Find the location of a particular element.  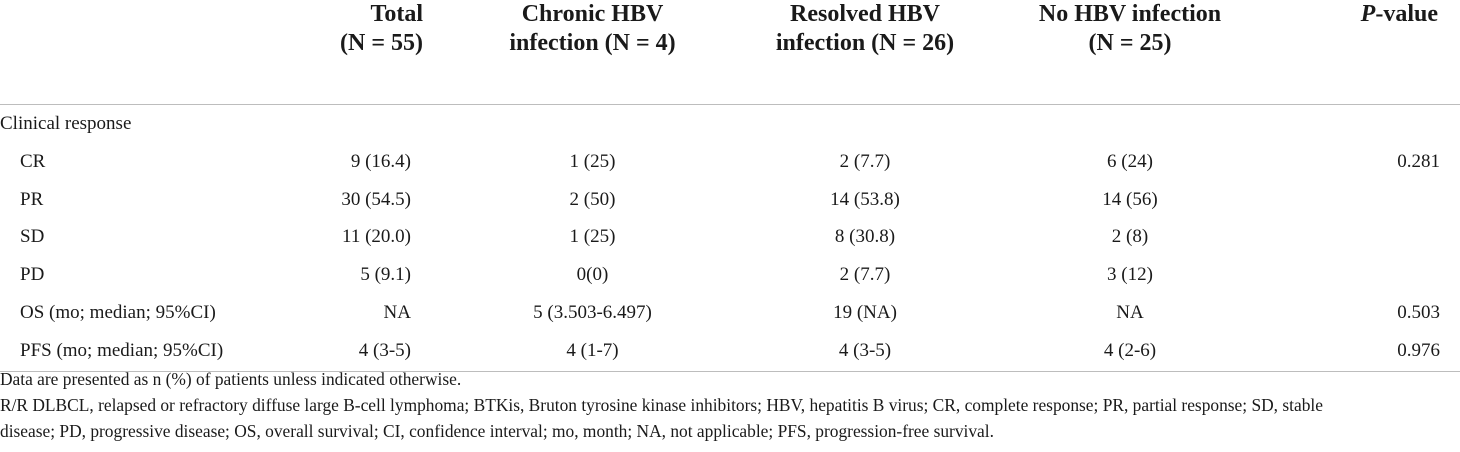

header-nohbv-line2: (N = 25) is located at coordinates (1130, 43).